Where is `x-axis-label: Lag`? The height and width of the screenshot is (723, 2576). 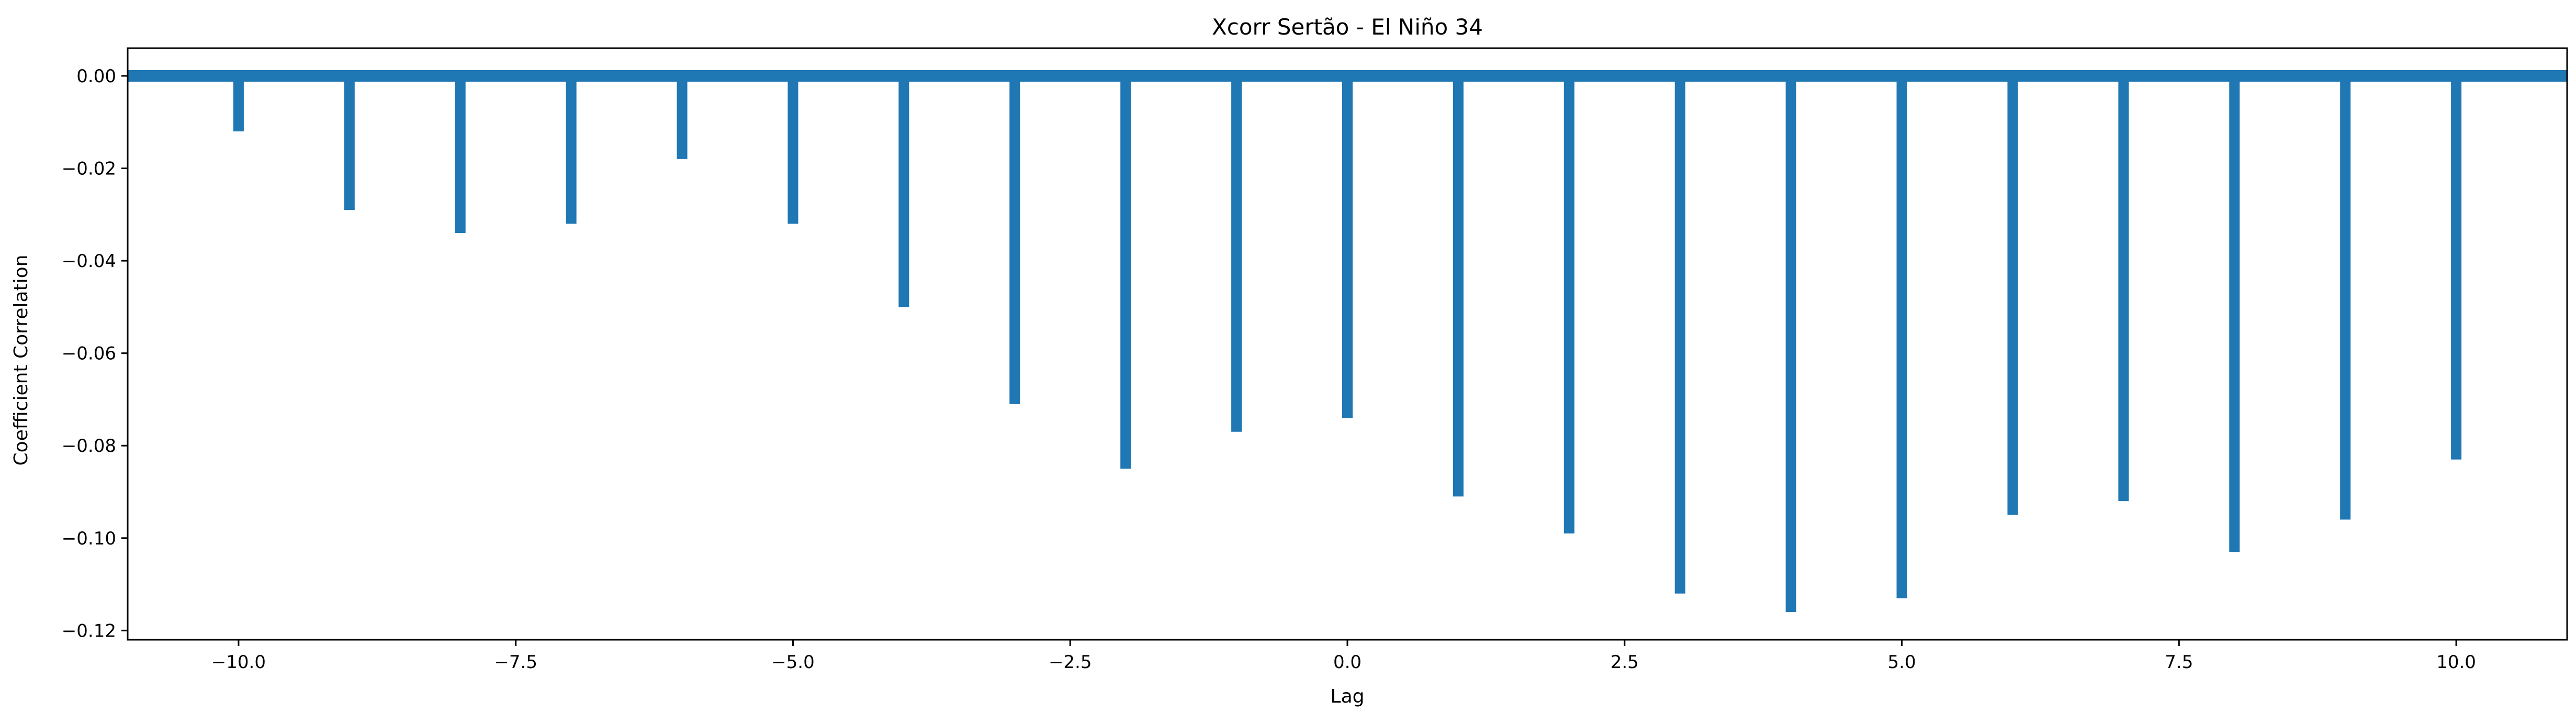
x-axis-label: Lag is located at coordinates (1348, 696).